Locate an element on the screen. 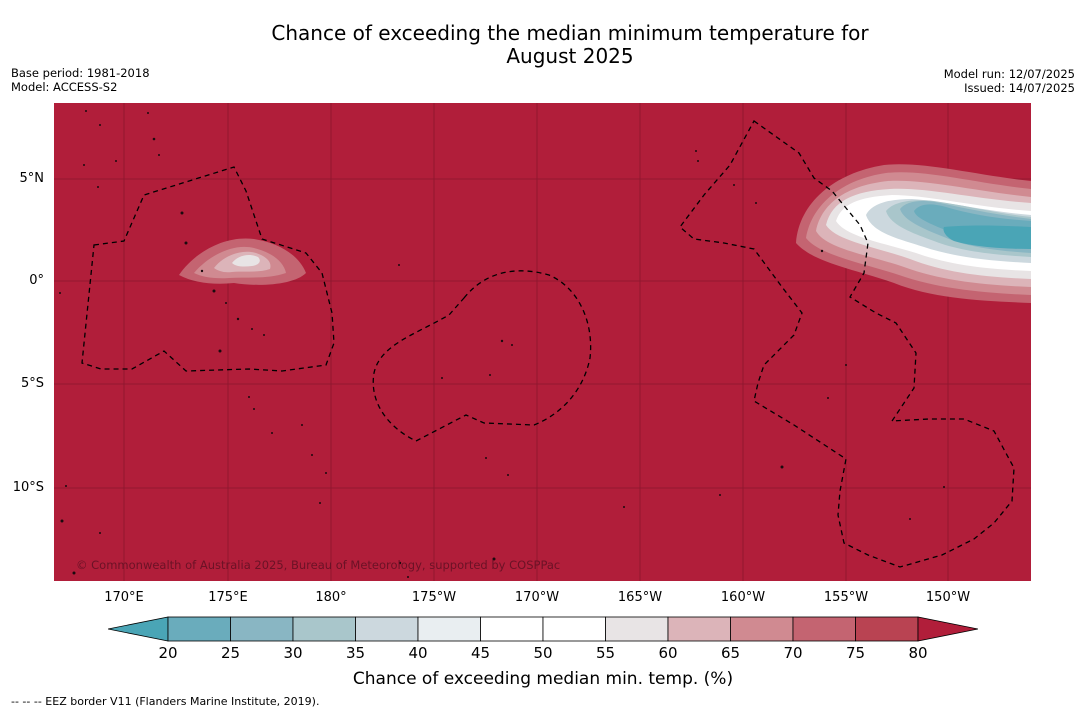 The image size is (1085, 713). colorbar-svg is located at coordinates (543, 629).